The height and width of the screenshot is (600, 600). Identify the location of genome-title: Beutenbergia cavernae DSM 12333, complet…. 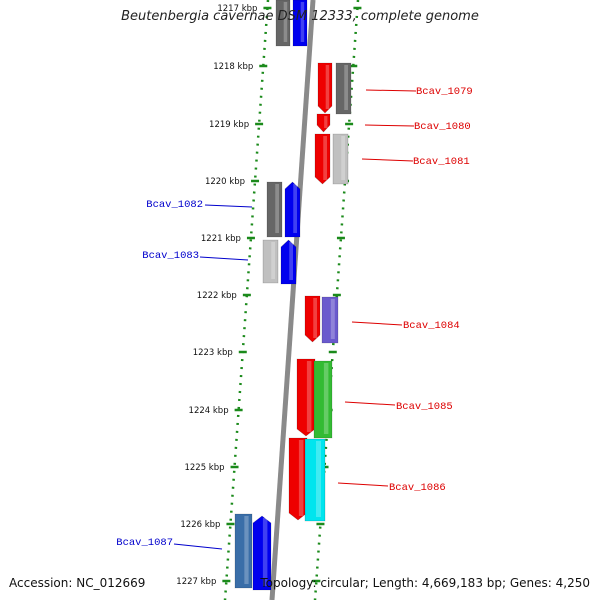
(300, 16).